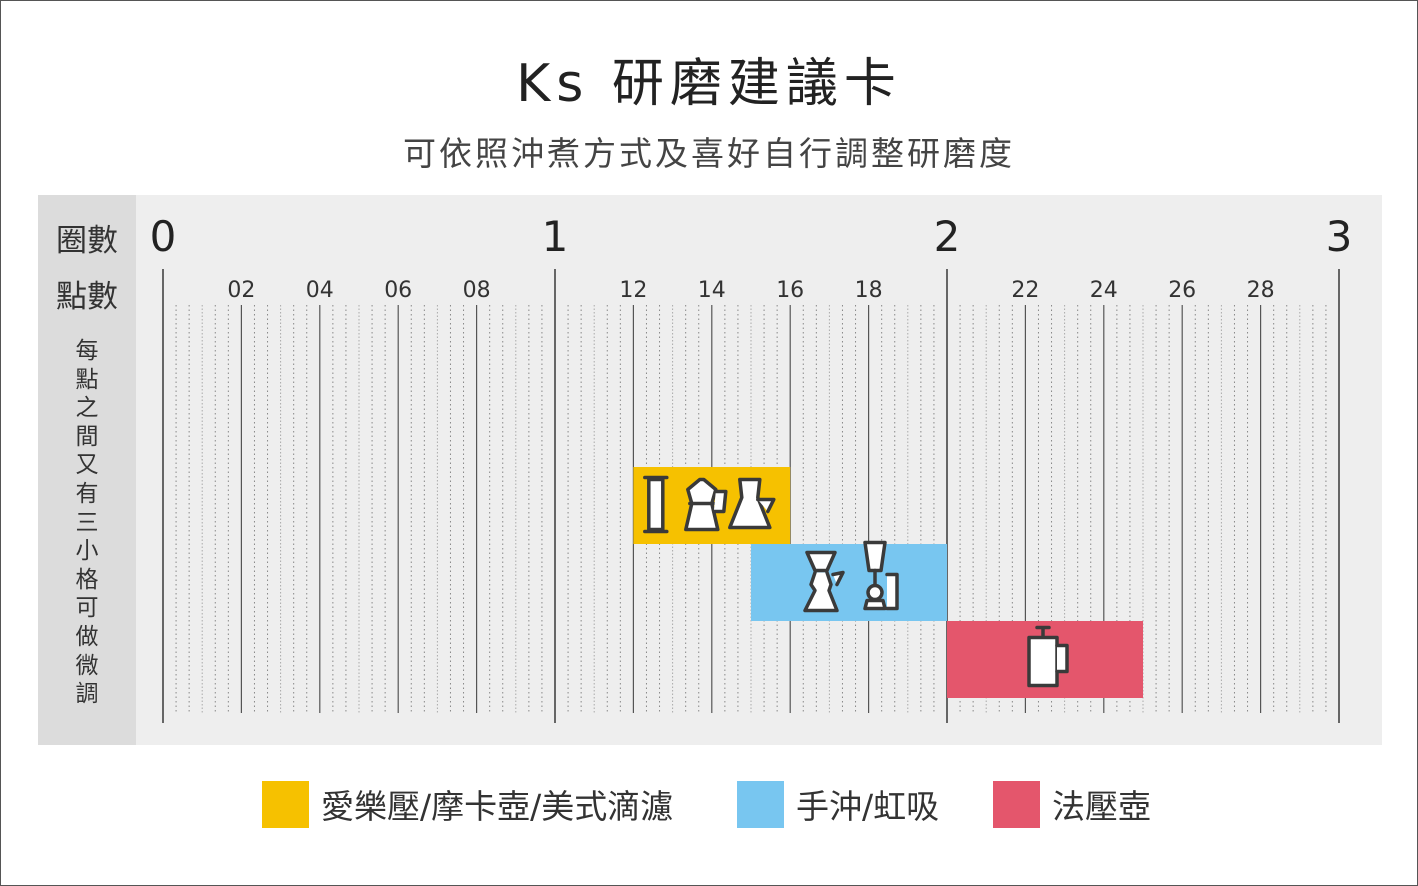 This screenshot has height=886, width=1418. I want to click on point-tick-label: 02, so click(241, 290).